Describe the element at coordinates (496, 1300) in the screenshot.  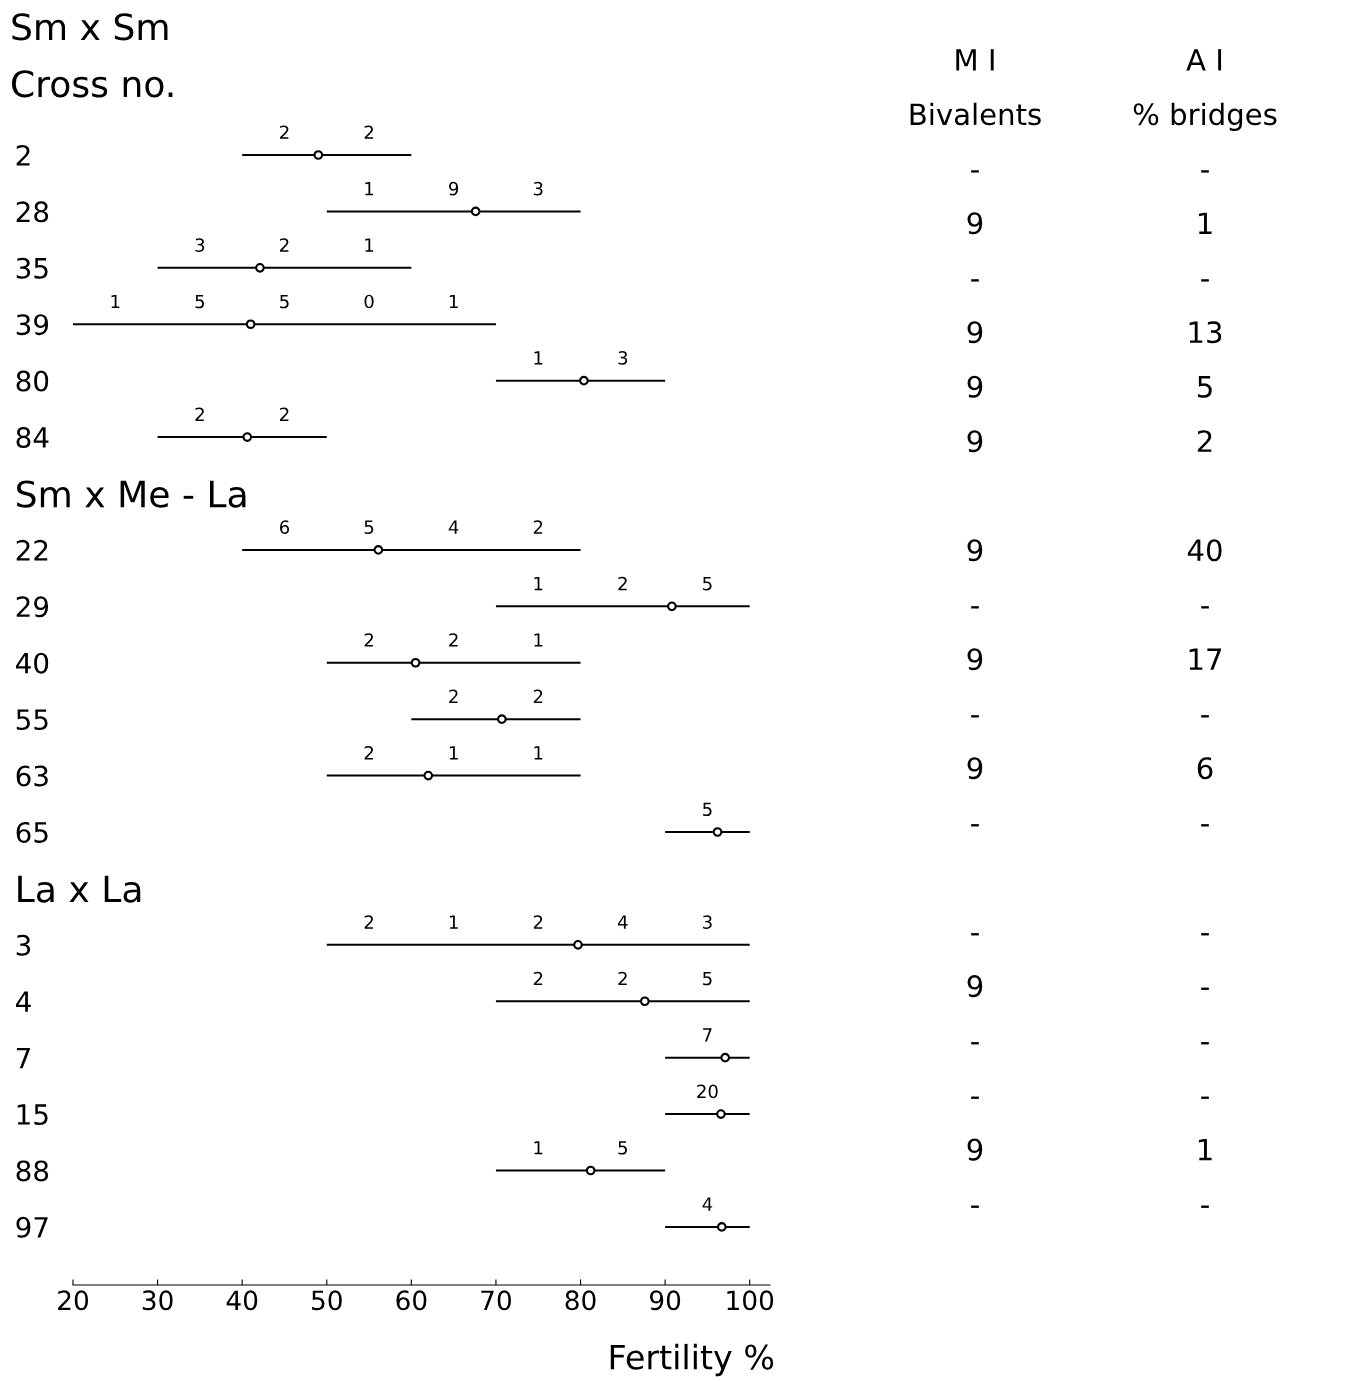
I see `x-tick-label: 70` at that location.